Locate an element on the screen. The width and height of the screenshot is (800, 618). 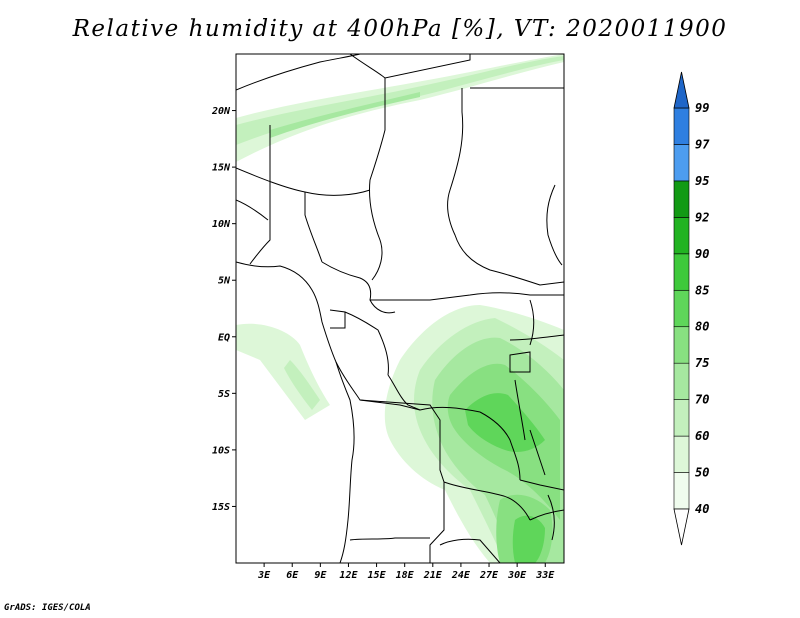
lat-tick-label: 10S is located at coordinates (221, 450).